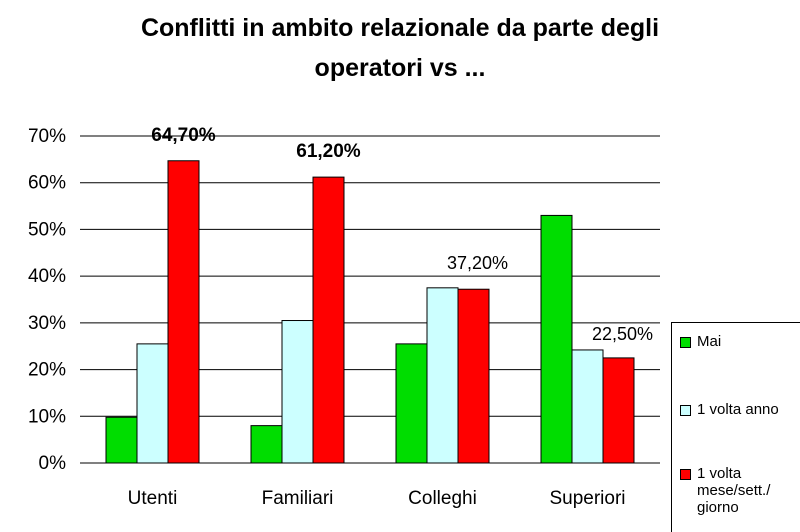 The height and width of the screenshot is (532, 800). I want to click on data-label: 22,50%, so click(622, 334).